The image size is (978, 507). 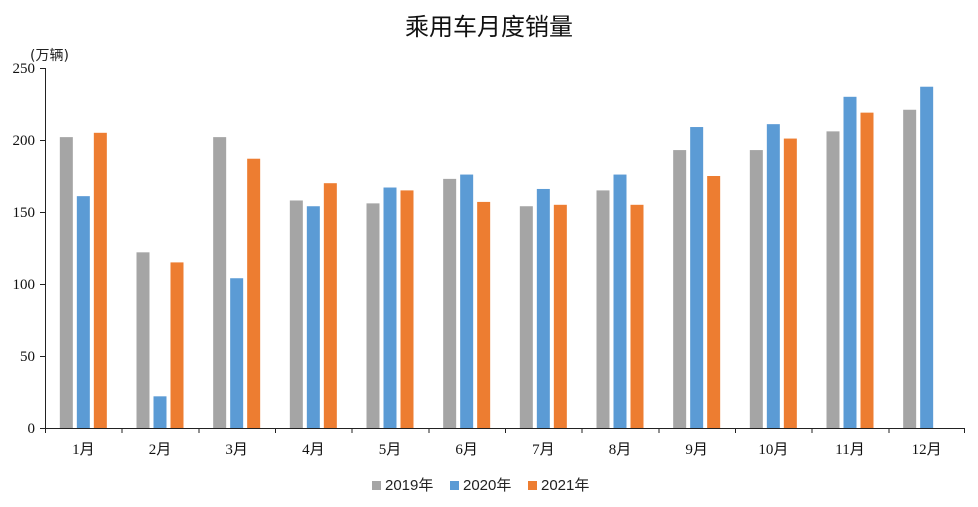 I want to click on chart-title: 乘用车月度销量, so click(x=489, y=27).